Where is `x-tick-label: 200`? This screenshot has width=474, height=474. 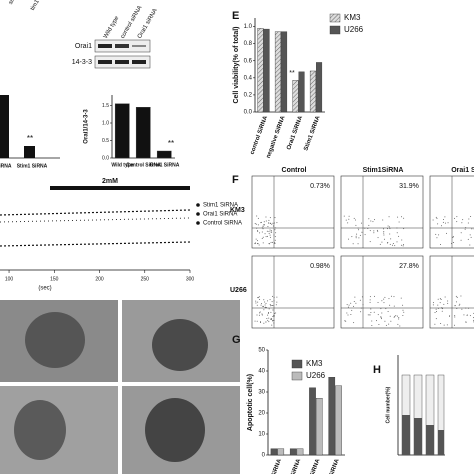 x-tick-label: 200 is located at coordinates (99, 279).